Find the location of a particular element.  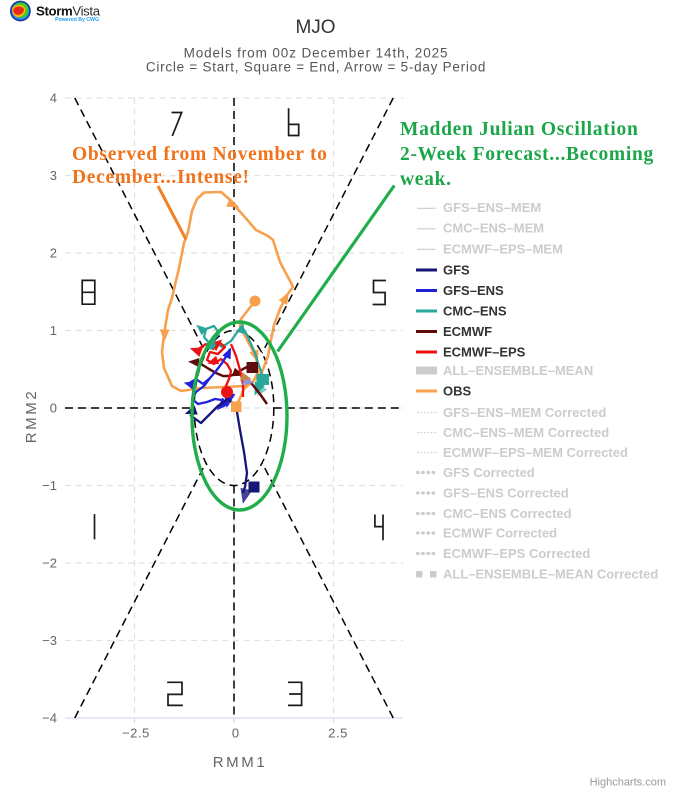

svg-text: ECMWF–EPS–MEM Corrected is located at coordinates (535, 452).